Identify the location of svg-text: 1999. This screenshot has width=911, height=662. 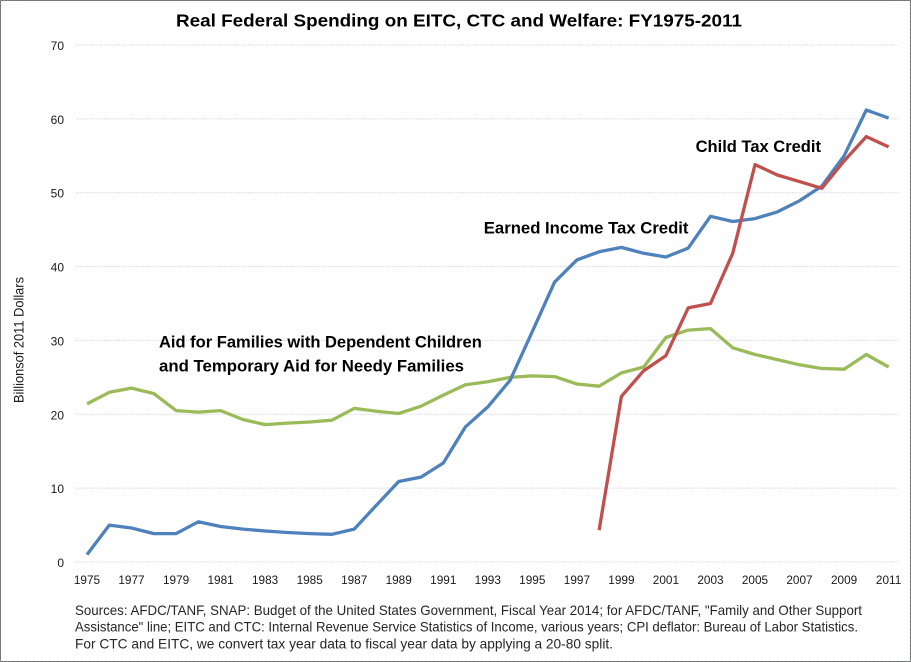
(621, 580).